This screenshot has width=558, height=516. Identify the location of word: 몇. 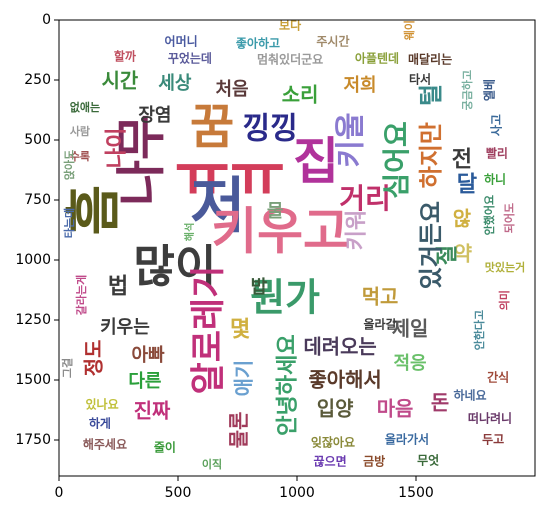
(240, 330).